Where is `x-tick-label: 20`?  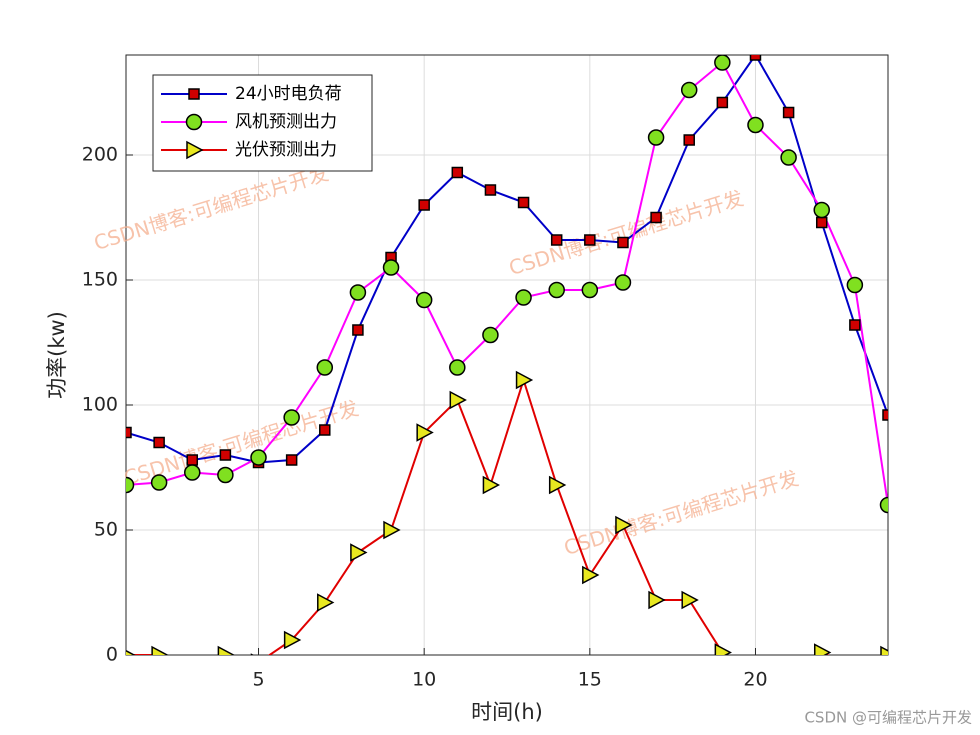 x-tick-label: 20 is located at coordinates (755, 680).